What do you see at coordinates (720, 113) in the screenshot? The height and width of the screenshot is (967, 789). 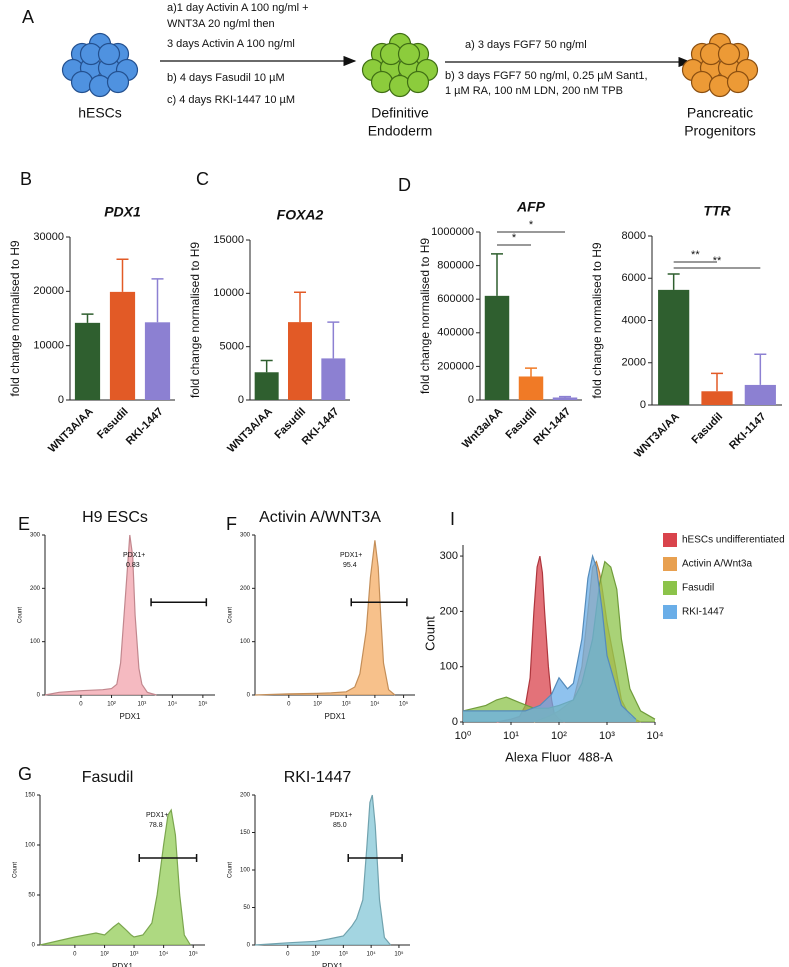 I see `stage-label: Pancreatic` at bounding box center [720, 113].